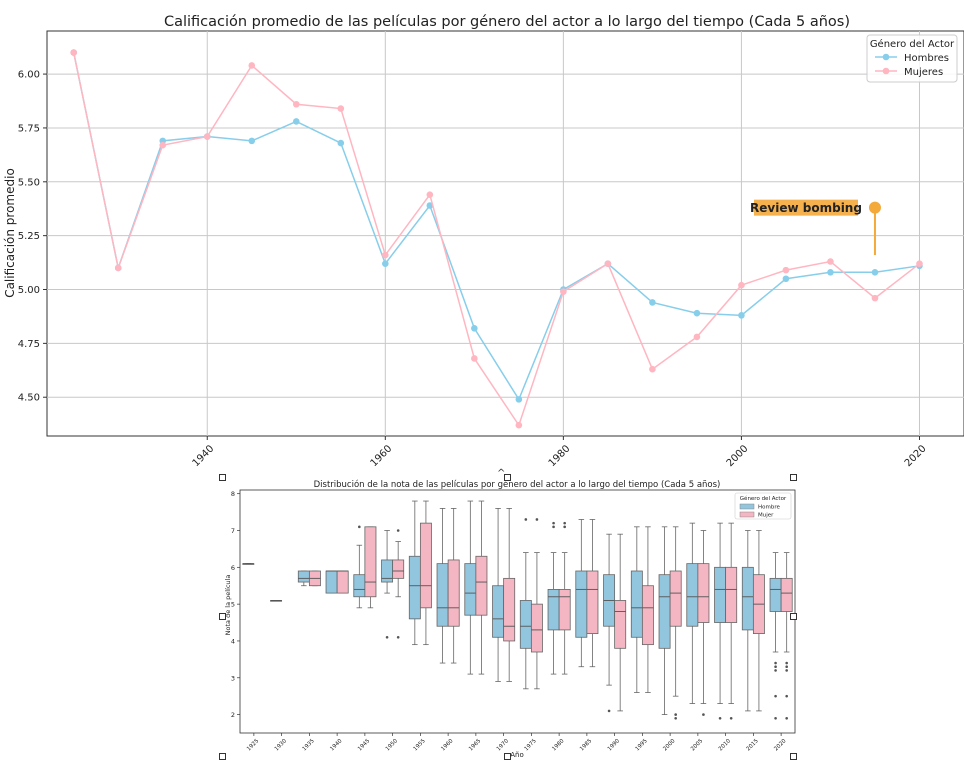 The image size is (964, 767). I want to click on line-chart-x-tick-label: 1940, so click(204, 456).